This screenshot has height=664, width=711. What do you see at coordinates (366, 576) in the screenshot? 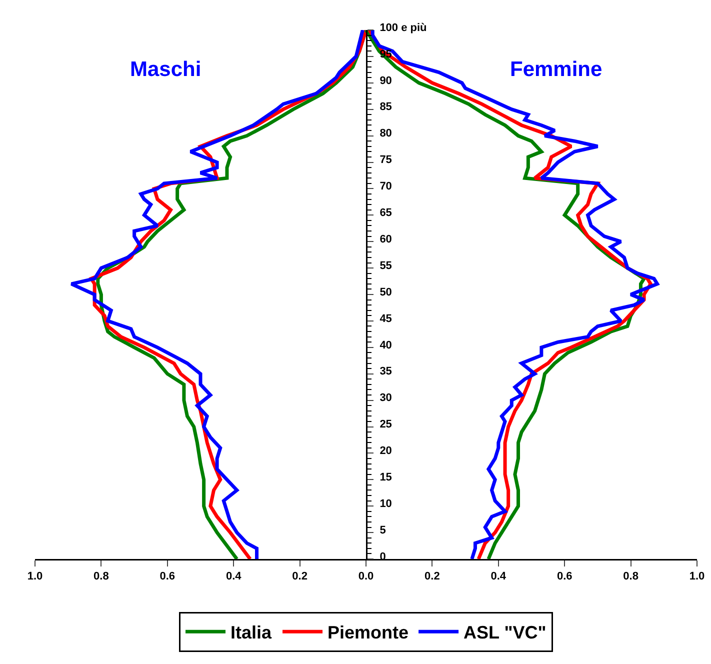
I see `x-tick-label: 0.0` at bounding box center [366, 576].